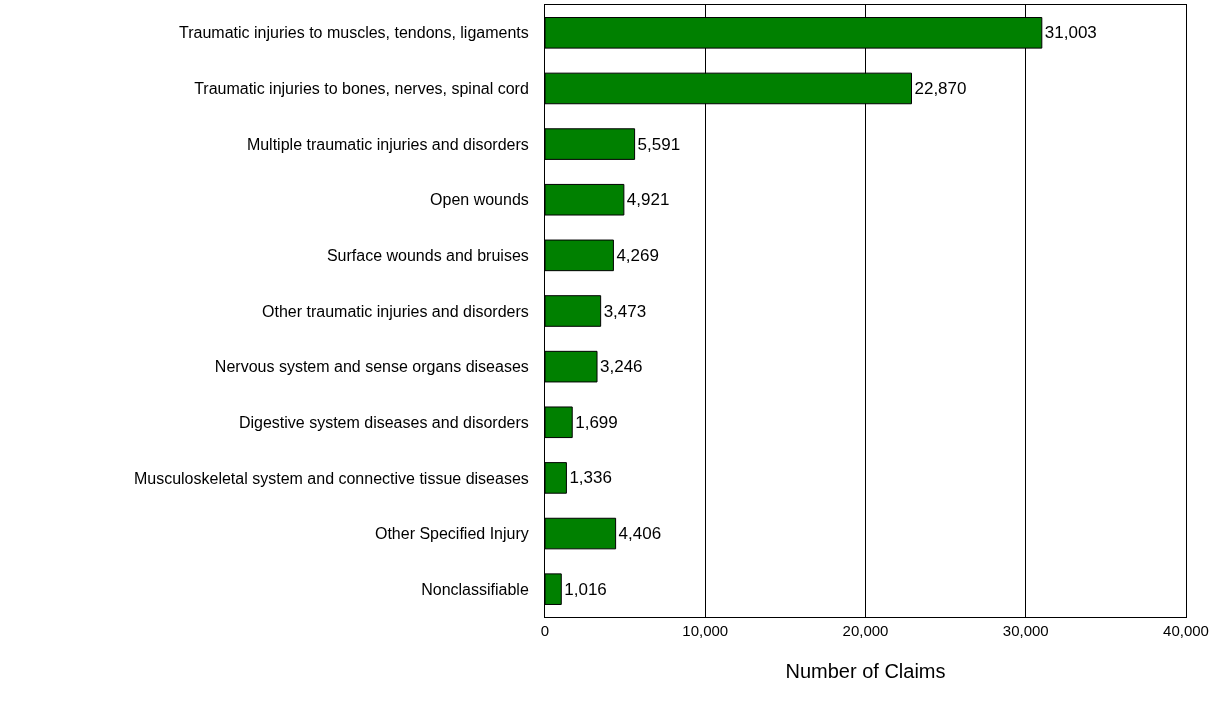 The height and width of the screenshot is (707, 1229). Describe the element at coordinates (395, 311) in the screenshot. I see `y-tick-label: Other traumatic injuries and disorders` at that location.